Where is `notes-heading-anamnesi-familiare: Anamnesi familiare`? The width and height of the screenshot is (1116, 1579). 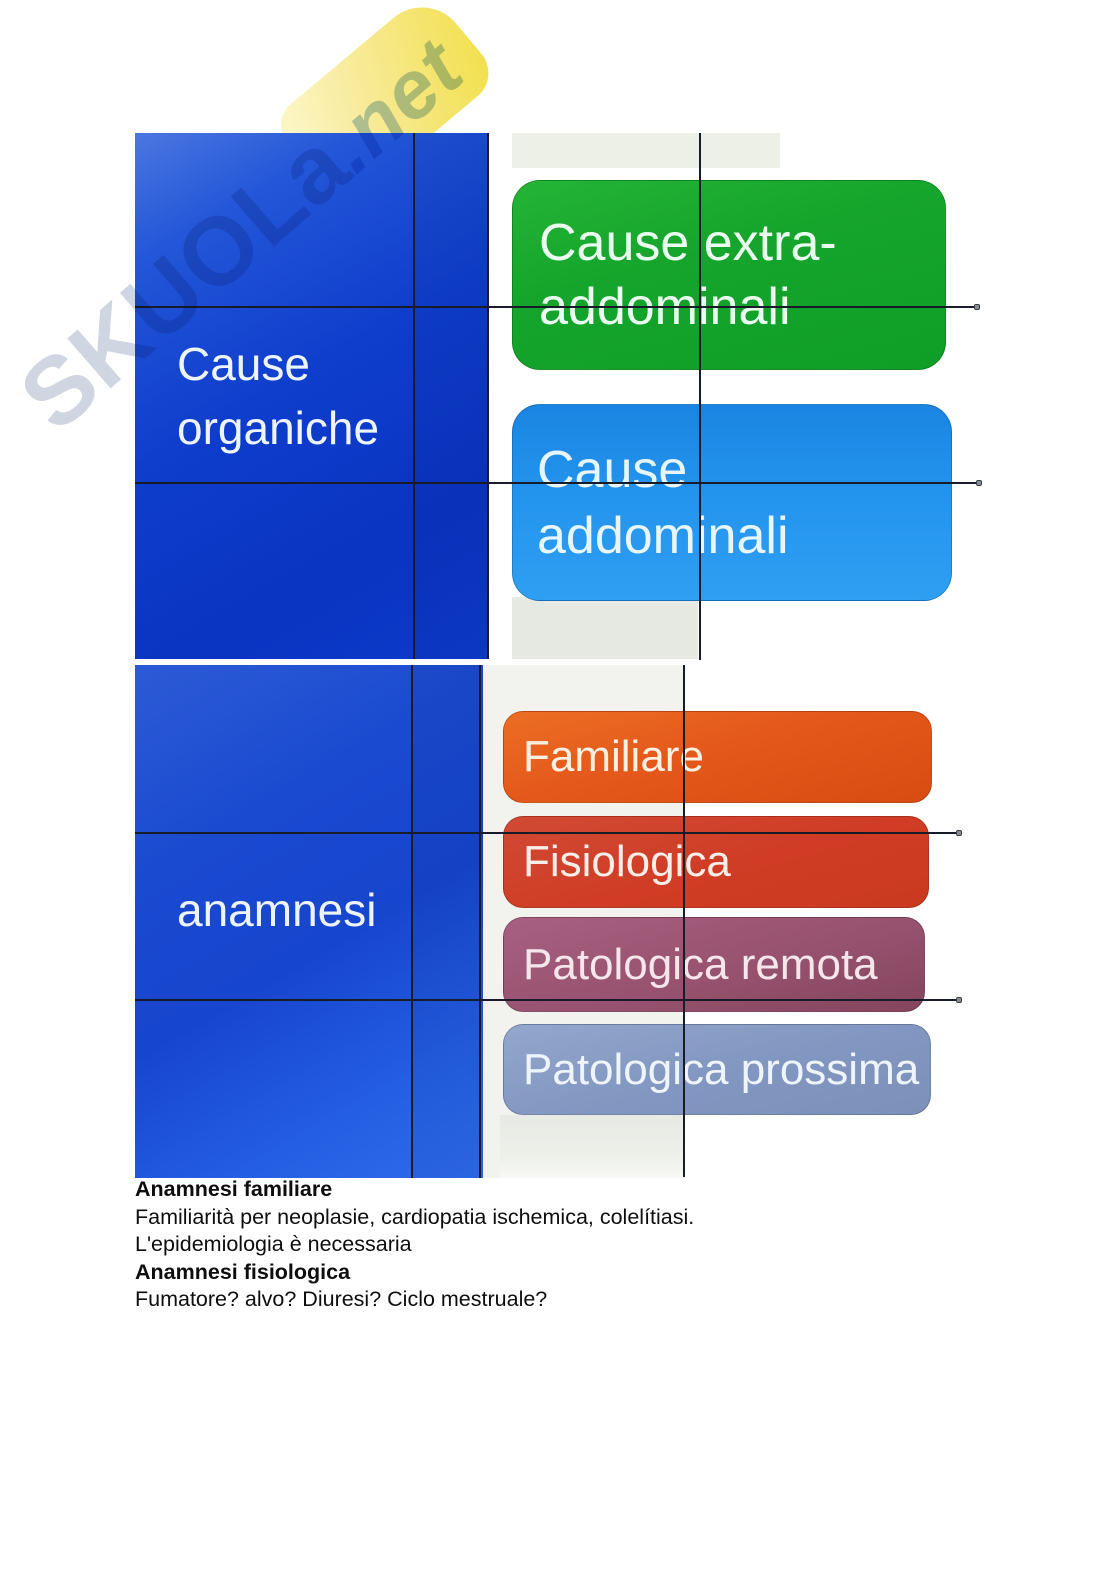
notes-heading-anamnesi-familiare: Anamnesi familiare is located at coordinates (234, 1189).